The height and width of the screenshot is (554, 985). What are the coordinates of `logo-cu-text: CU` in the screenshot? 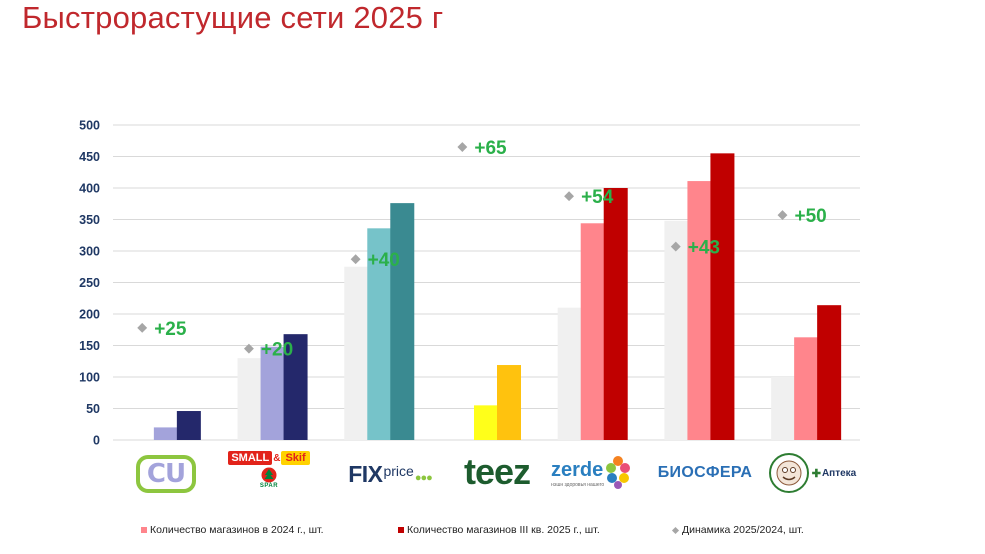 It's located at (166, 474).